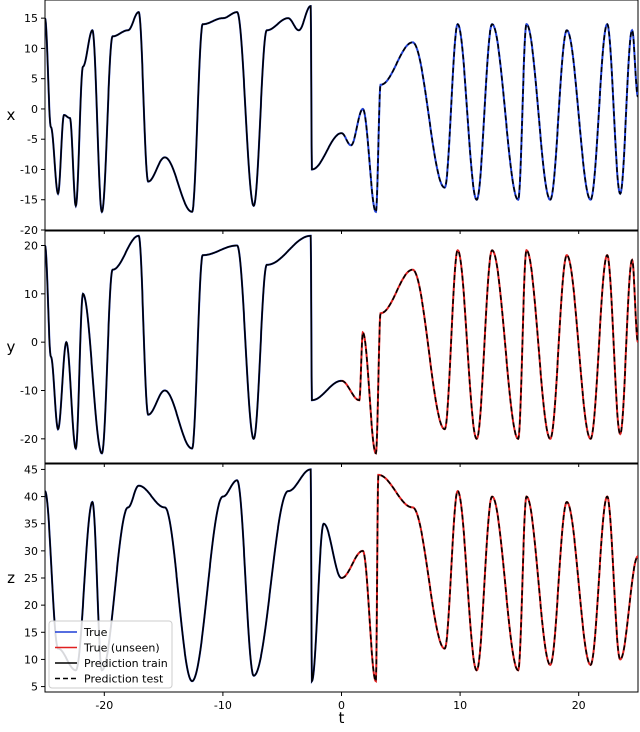 Image resolution: width=640 pixels, height=732 pixels. Describe the element at coordinates (34, 109) in the screenshot. I see `ytick-label-x: 0` at that location.